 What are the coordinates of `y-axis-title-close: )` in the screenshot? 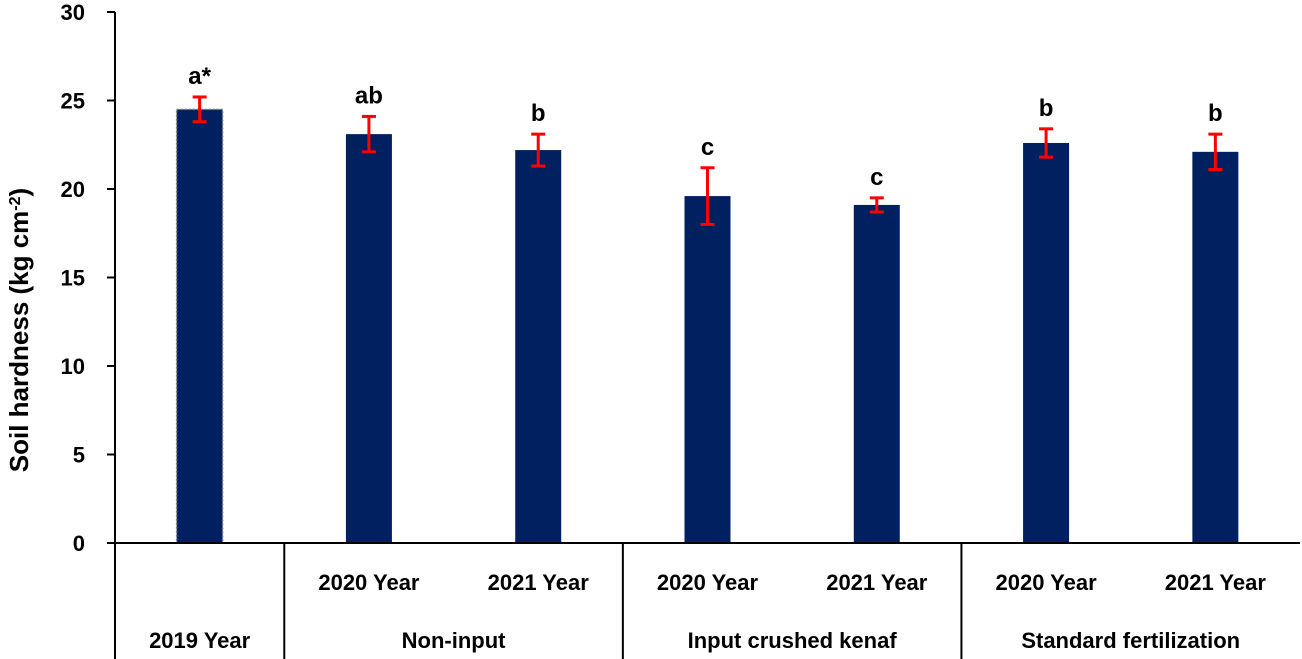 It's located at (19, 192).